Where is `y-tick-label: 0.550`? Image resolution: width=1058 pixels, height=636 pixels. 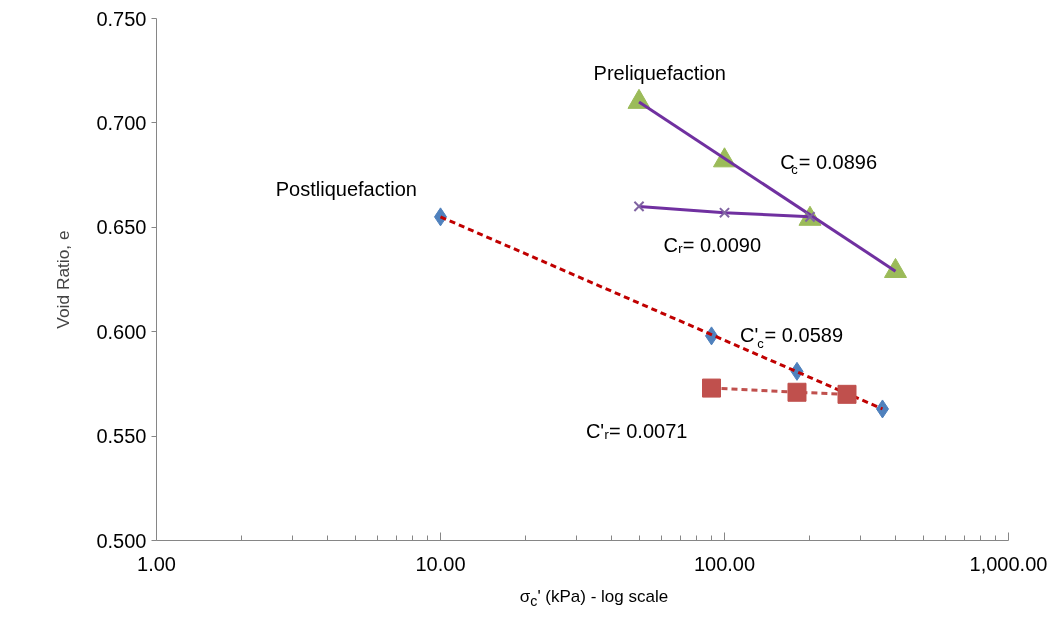 y-tick-label: 0.550 is located at coordinates (121, 436).